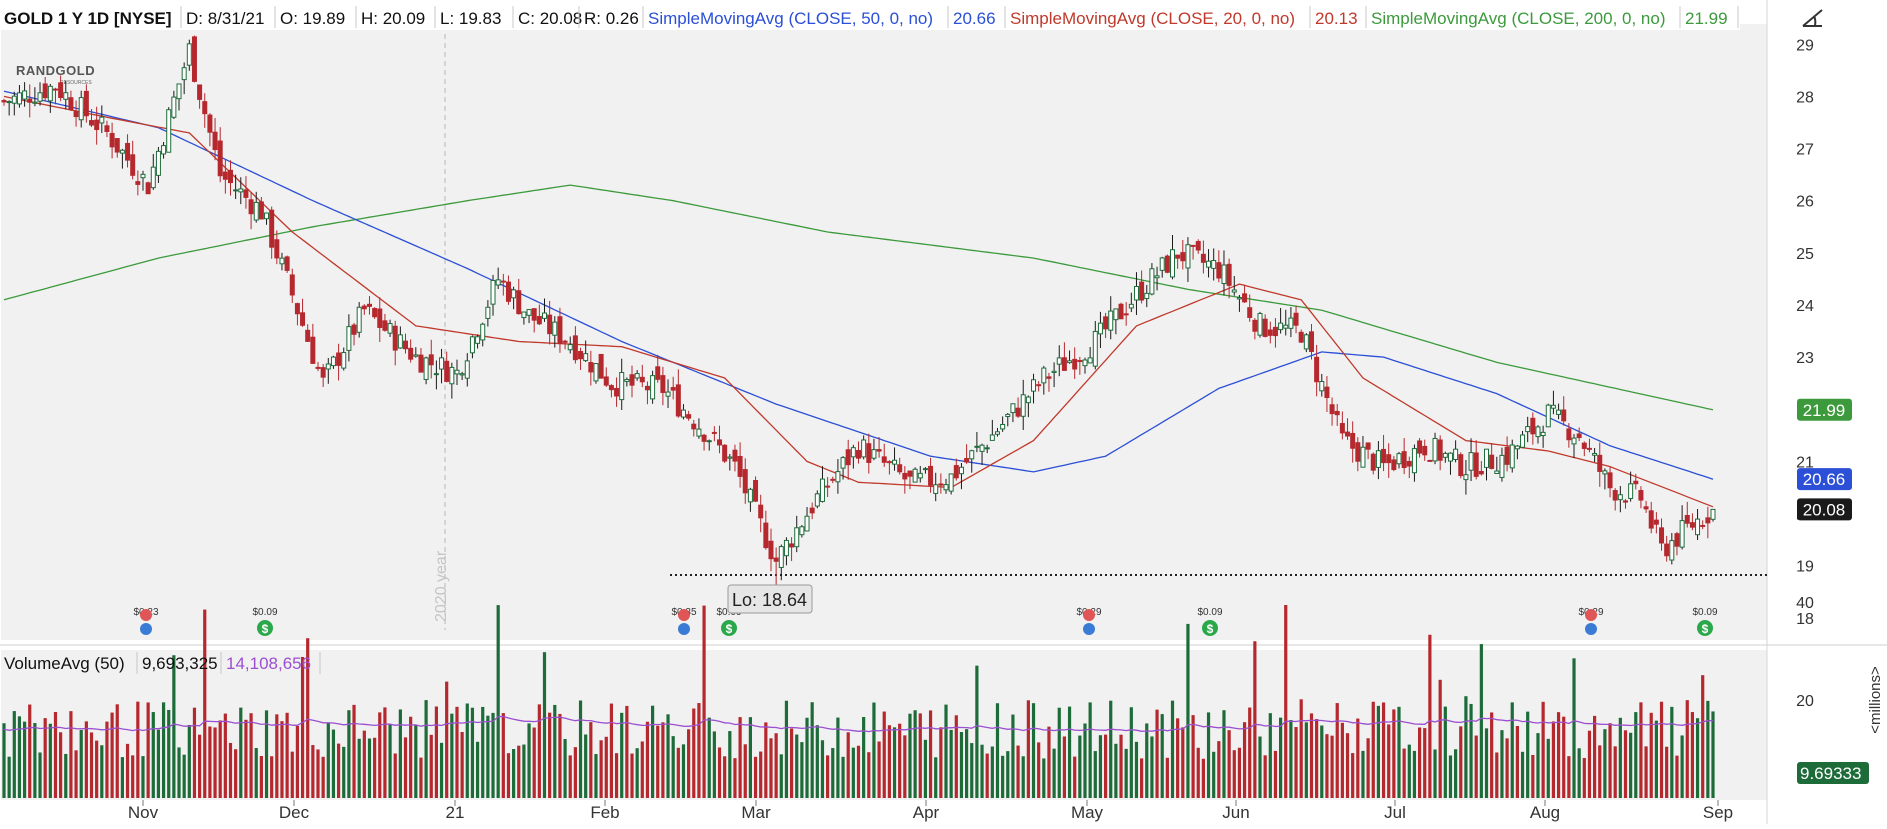 Image resolution: width=1887 pixels, height=829 pixels. I want to click on sma200-value: 21.99, so click(1706, 18).